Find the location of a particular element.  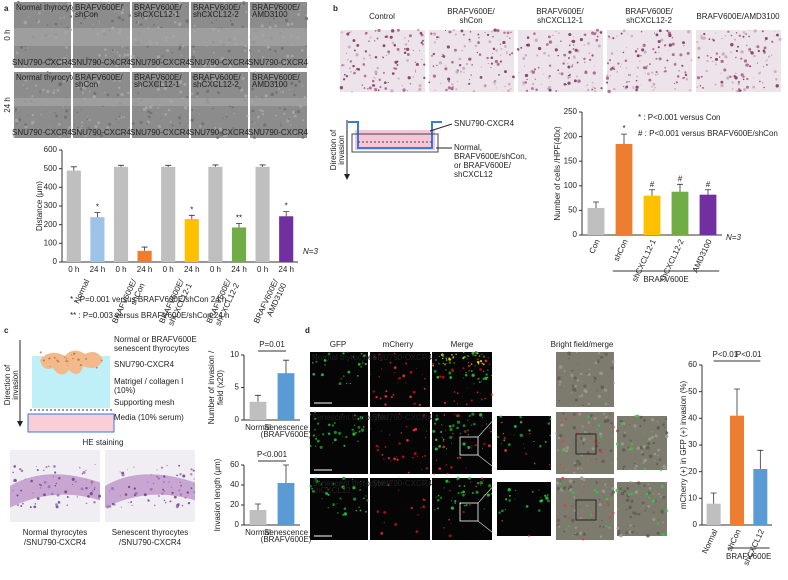

micrograph is located at coordinates (471, 61).